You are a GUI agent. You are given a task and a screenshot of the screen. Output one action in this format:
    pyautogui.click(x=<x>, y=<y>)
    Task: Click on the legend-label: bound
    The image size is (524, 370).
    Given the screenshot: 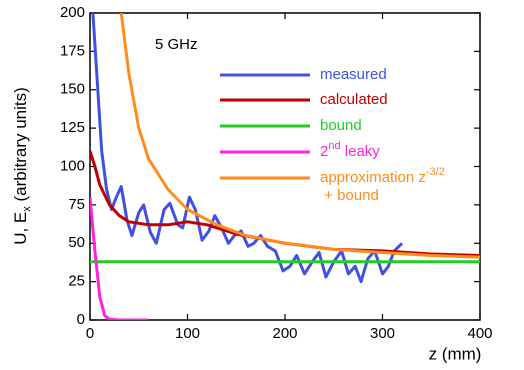 What is the action you would take?
    pyautogui.click(x=341, y=125)
    